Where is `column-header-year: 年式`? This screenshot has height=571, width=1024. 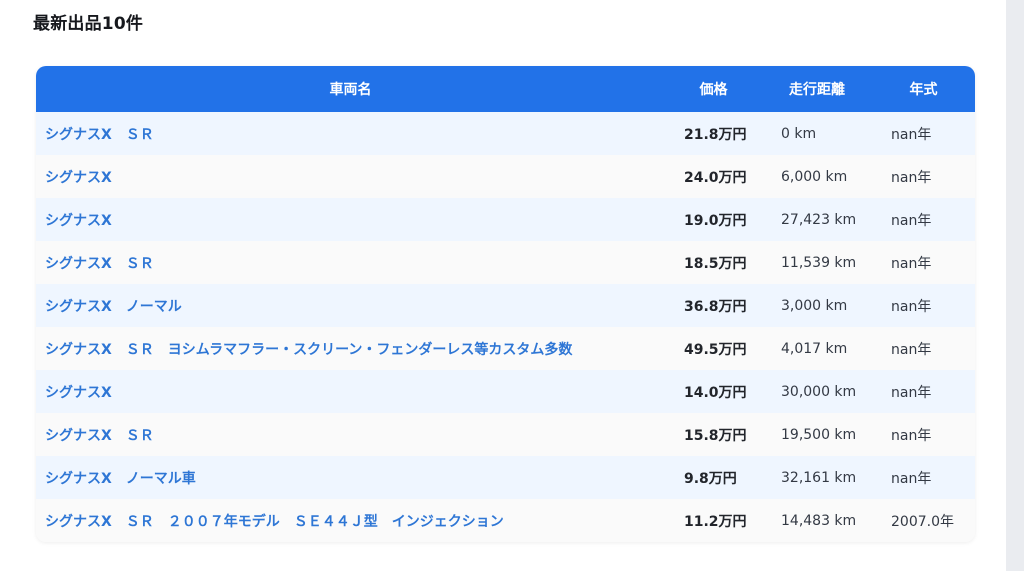
column-header-year: 年式 is located at coordinates (923, 89).